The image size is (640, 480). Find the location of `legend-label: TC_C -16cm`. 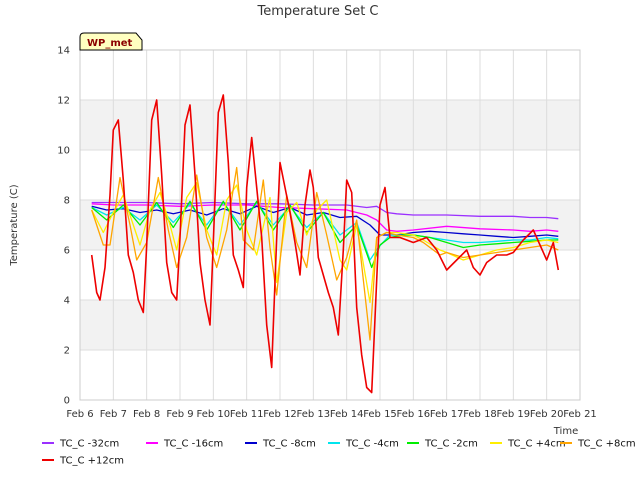

legend-label: TC_C -16cm is located at coordinates (193, 444).